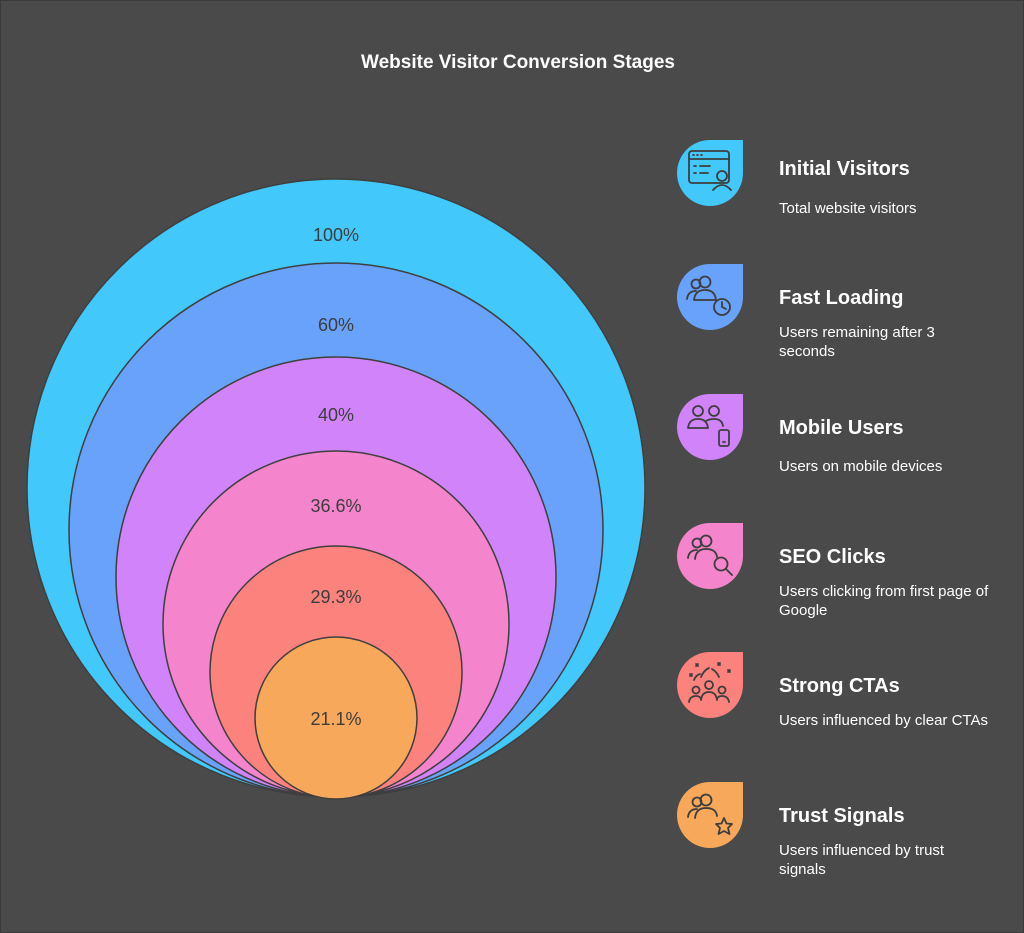  I want to click on stage-name: Trust Signals, so click(842, 816).